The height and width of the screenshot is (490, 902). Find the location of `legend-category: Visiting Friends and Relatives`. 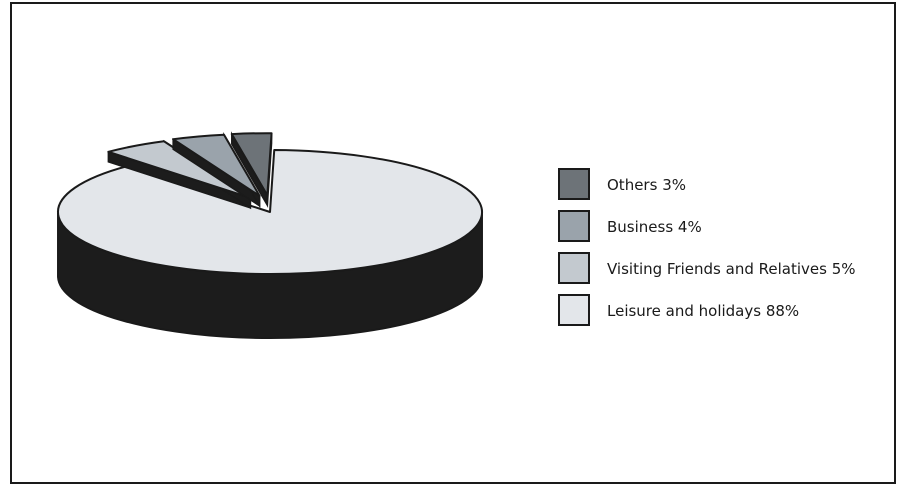

legend-category: Visiting Friends and Relatives is located at coordinates (719, 269).